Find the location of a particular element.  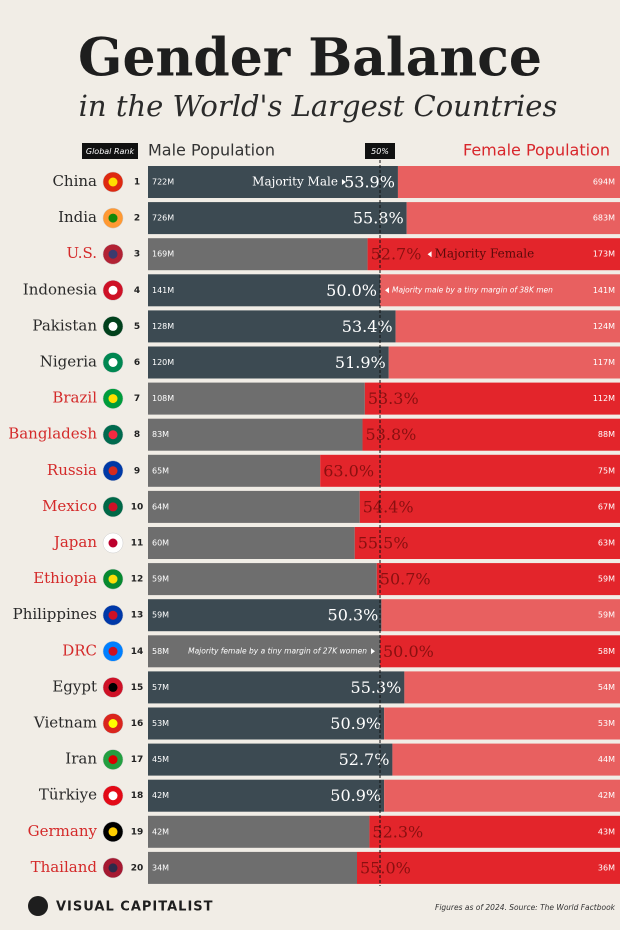

male-population: 141M is located at coordinates (163, 290).